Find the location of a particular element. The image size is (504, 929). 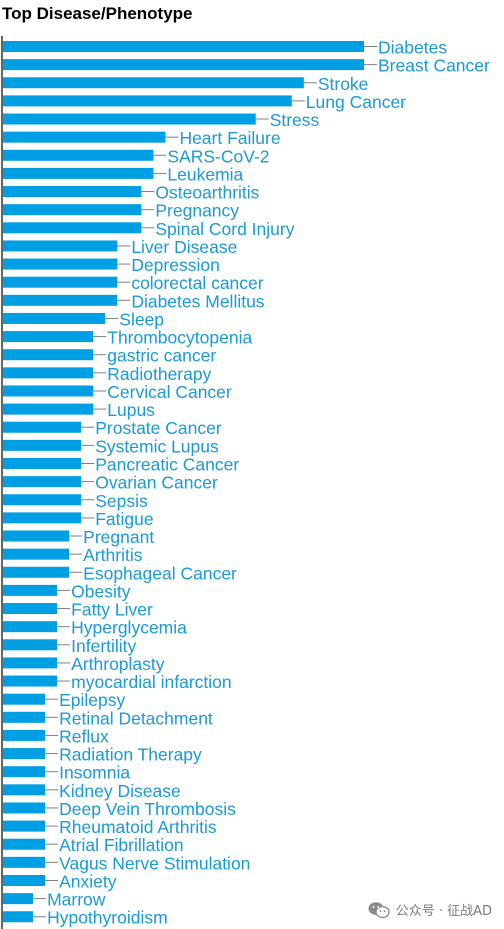

bar-label: Kidney Disease is located at coordinates (120, 791).